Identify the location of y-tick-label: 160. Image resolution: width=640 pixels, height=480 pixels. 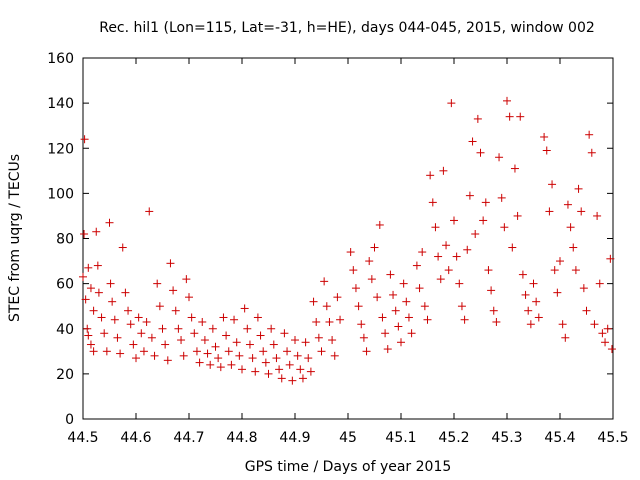
(60, 59).